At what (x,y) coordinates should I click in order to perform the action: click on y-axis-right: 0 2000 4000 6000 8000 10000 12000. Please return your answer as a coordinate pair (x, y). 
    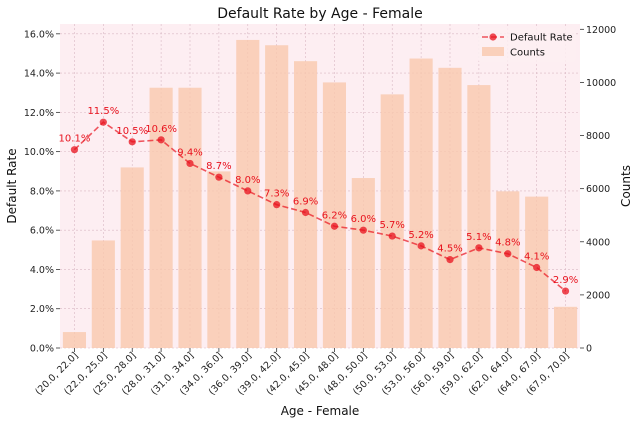
    Looking at the image, I should click on (598, 190).